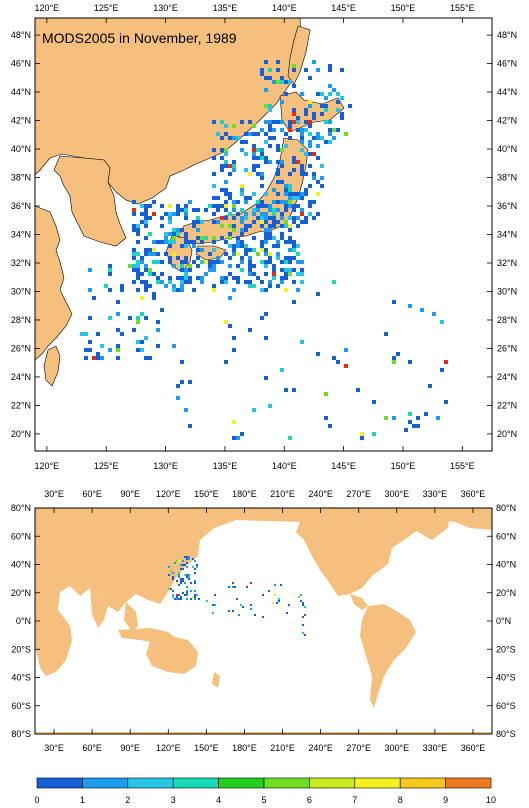 The image size is (529, 808). What do you see at coordinates (507, 35) in the screenshot?
I see `lat-tick-label: 48°N` at bounding box center [507, 35].